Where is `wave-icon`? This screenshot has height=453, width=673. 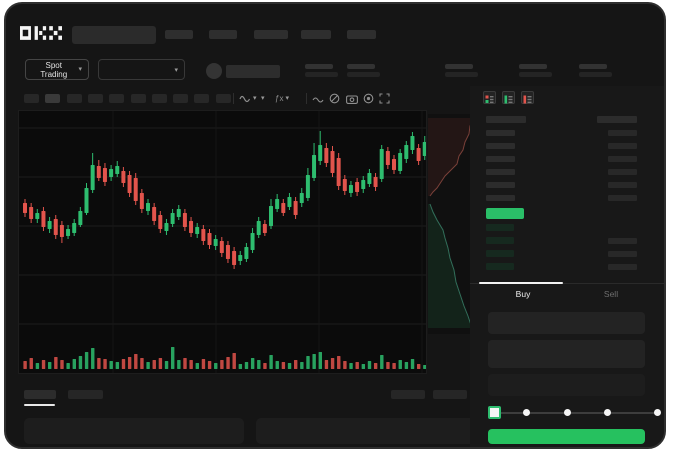
wave-icon is located at coordinates (245, 98).